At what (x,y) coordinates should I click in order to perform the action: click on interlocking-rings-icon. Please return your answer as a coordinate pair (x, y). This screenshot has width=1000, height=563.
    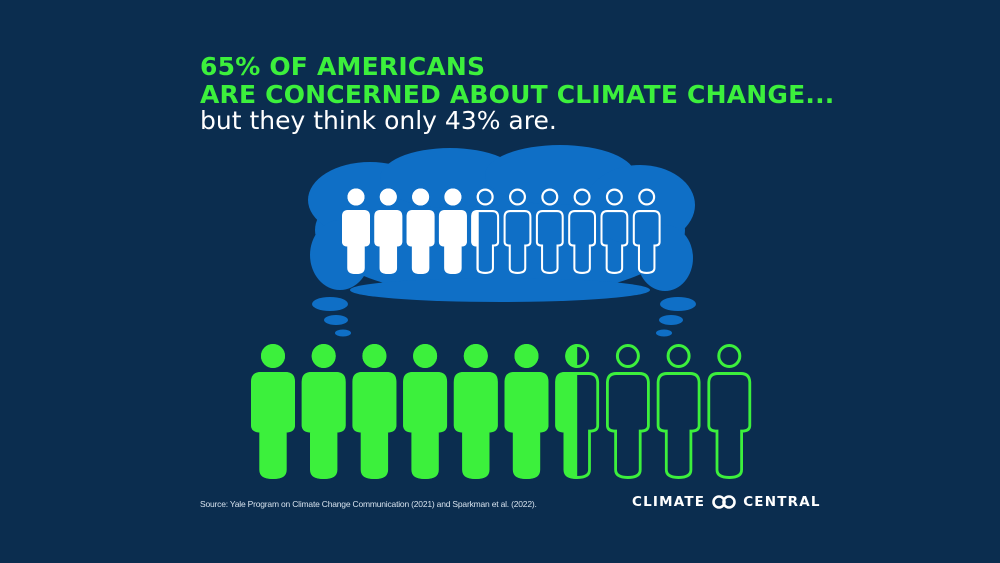
    Looking at the image, I should click on (724, 502).